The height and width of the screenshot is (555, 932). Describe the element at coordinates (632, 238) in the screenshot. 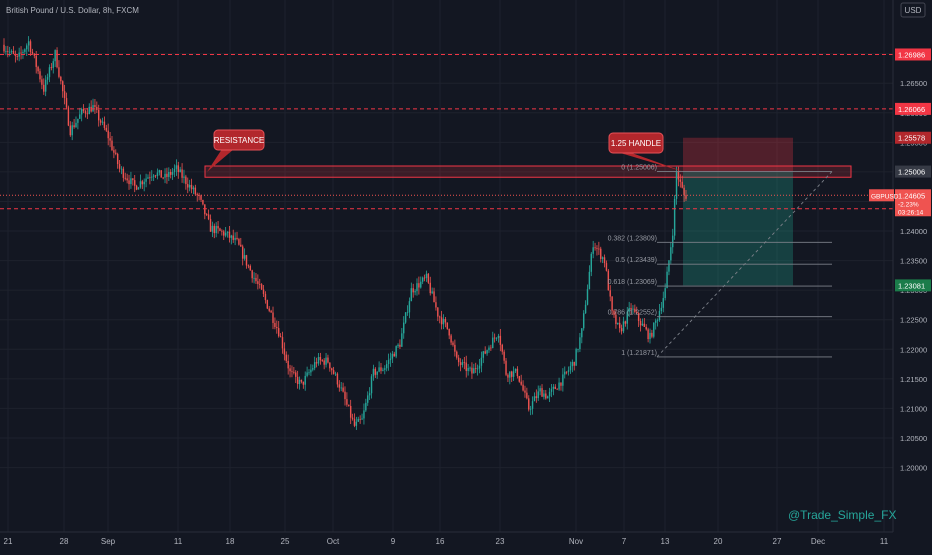

I see `fib-label: 0.382 (1.23809)` at that location.